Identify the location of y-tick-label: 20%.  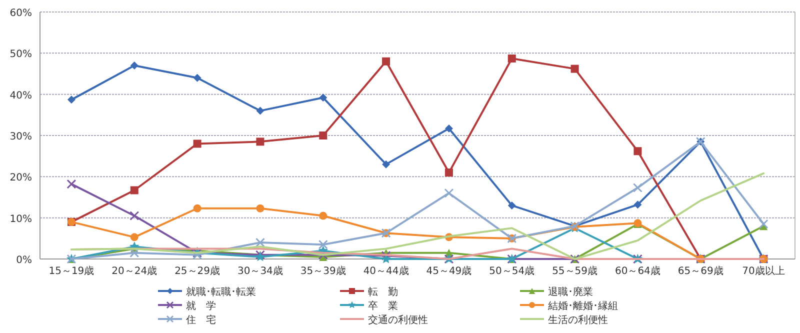
(21, 178).